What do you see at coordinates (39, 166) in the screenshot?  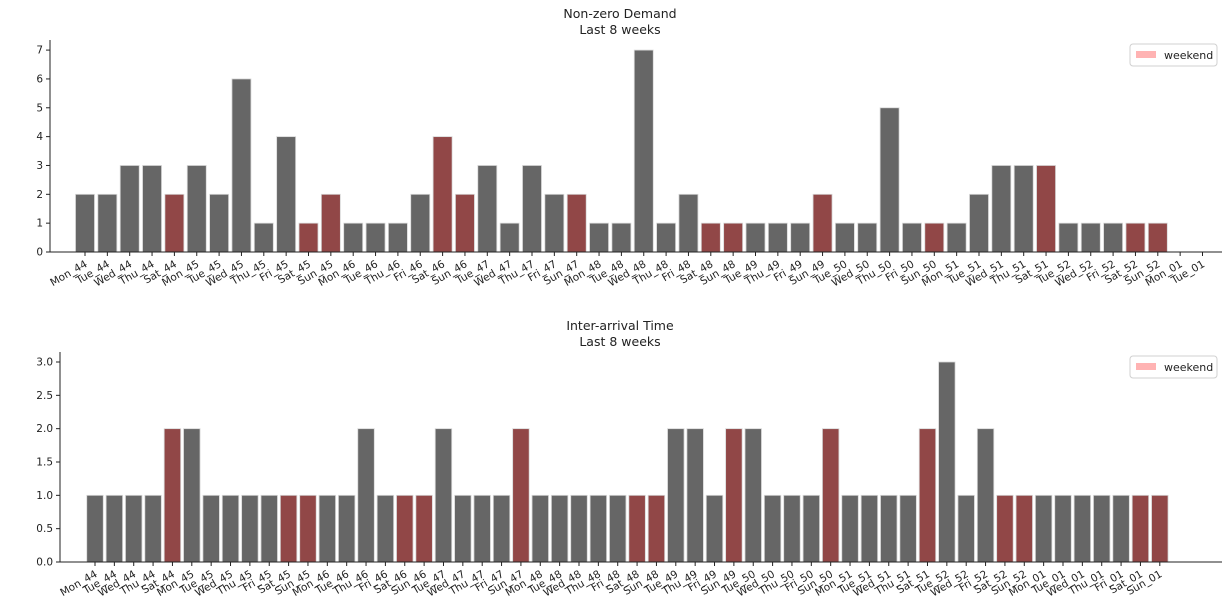 I see `y-tick-label: 3` at bounding box center [39, 166].